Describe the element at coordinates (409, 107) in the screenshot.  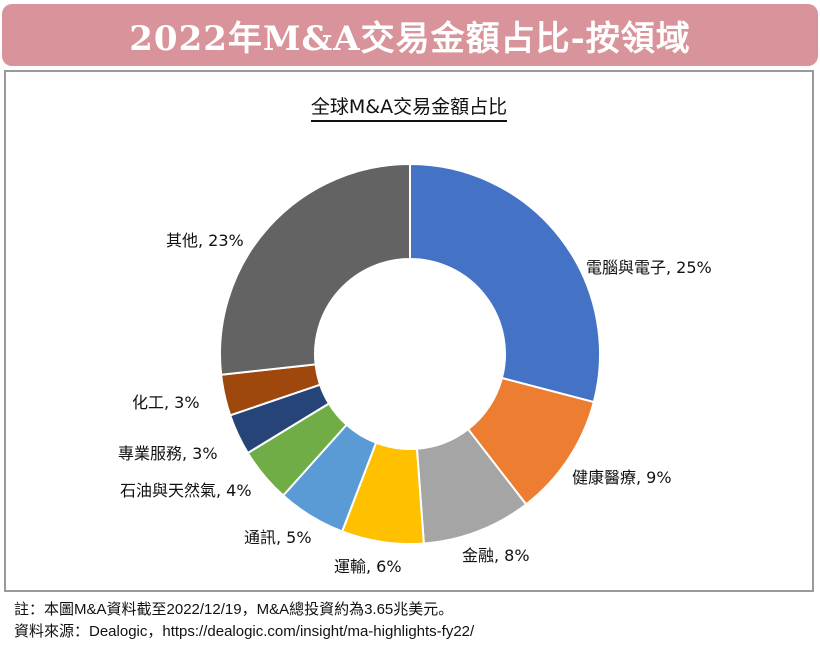
I see `chart-title: 全球M&A交易金額占比` at that location.